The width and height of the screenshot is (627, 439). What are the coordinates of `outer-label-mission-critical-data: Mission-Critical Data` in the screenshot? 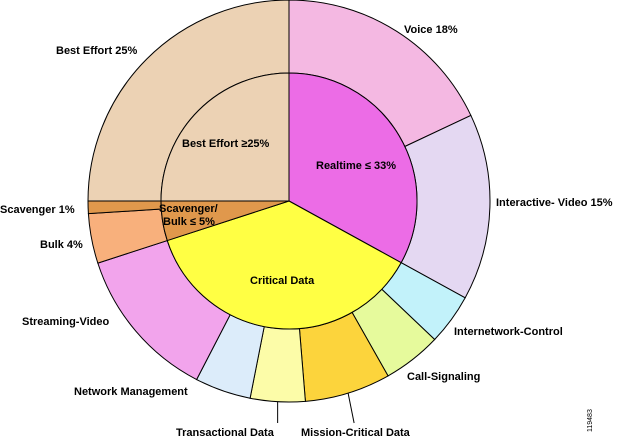 It's located at (356, 433).